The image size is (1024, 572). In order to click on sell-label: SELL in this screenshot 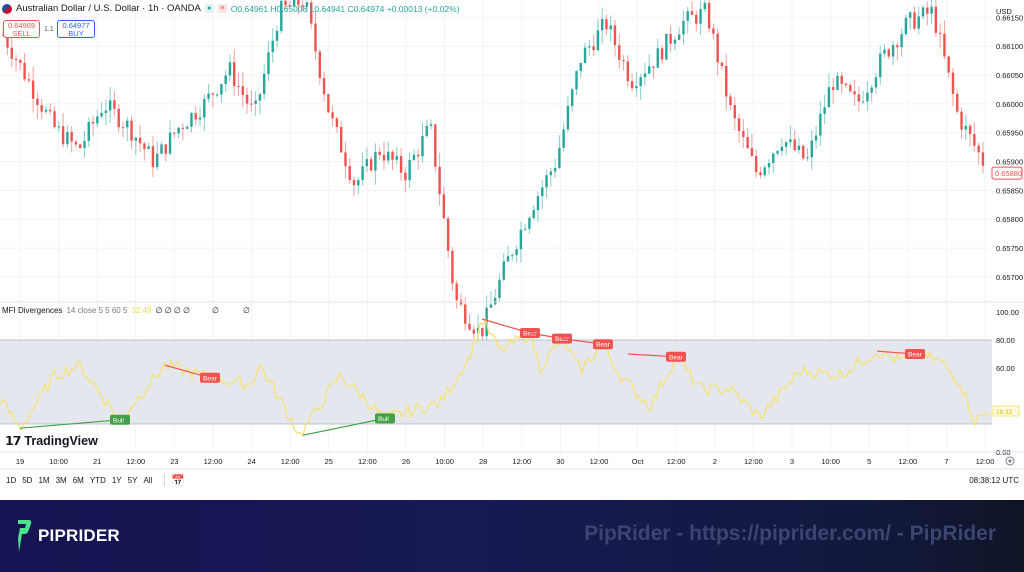, I will do `click(21, 33)`.